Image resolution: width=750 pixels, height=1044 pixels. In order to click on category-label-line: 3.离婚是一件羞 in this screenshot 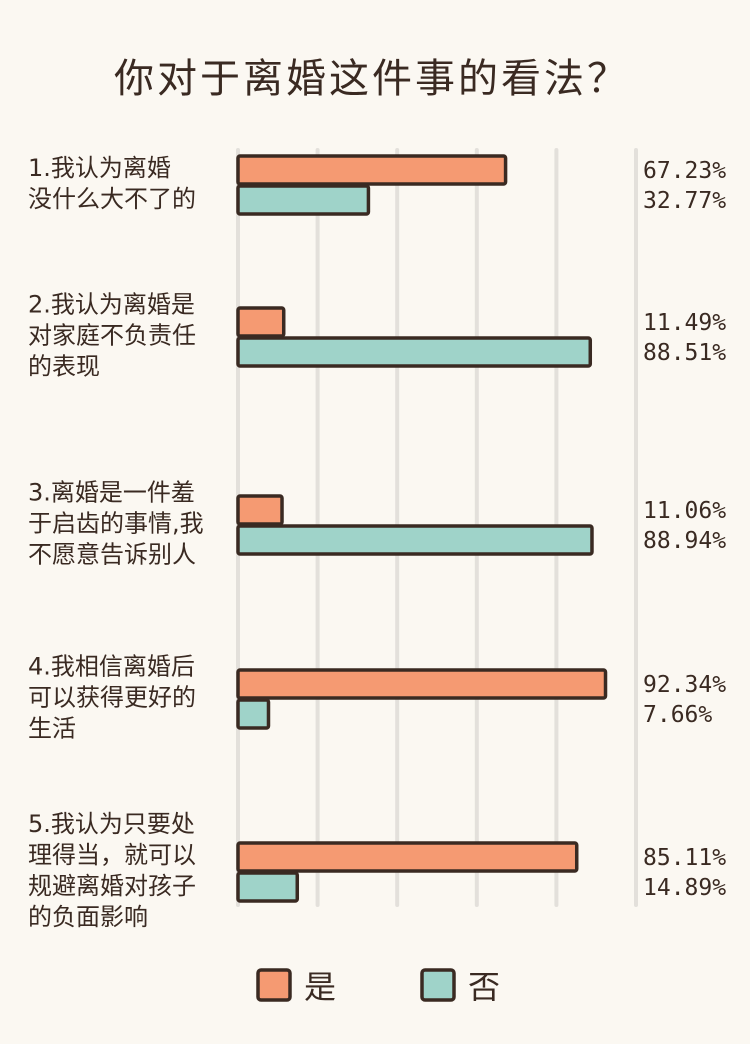, I will do `click(111, 493)`.